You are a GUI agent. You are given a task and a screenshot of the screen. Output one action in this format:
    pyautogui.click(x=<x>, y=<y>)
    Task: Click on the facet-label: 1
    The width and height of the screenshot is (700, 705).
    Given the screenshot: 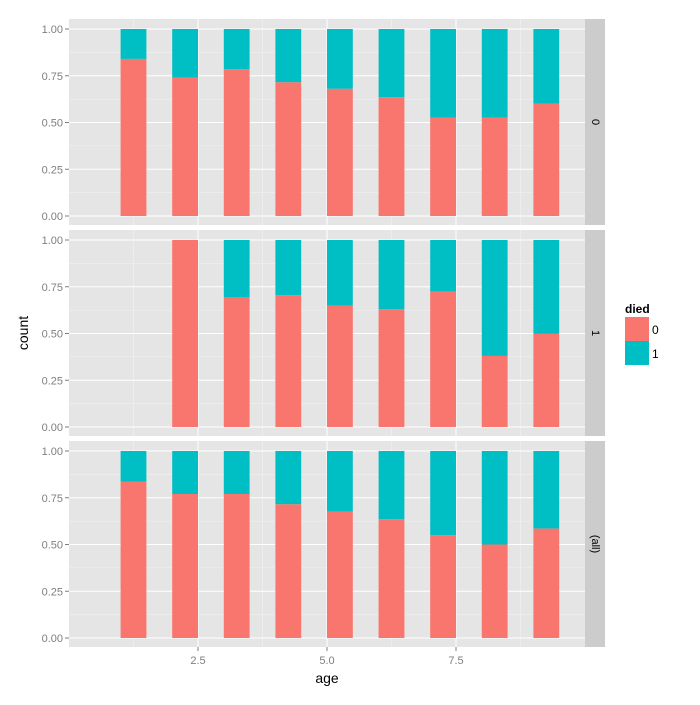 What is the action you would take?
    pyautogui.click(x=595, y=333)
    